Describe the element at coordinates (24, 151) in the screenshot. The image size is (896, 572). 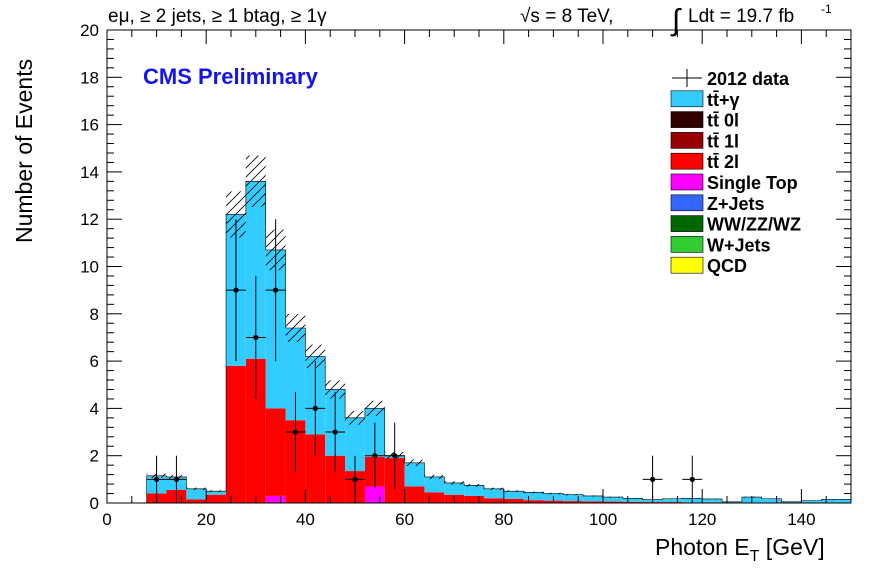
I see `y-axis-label: Number of Events` at that location.